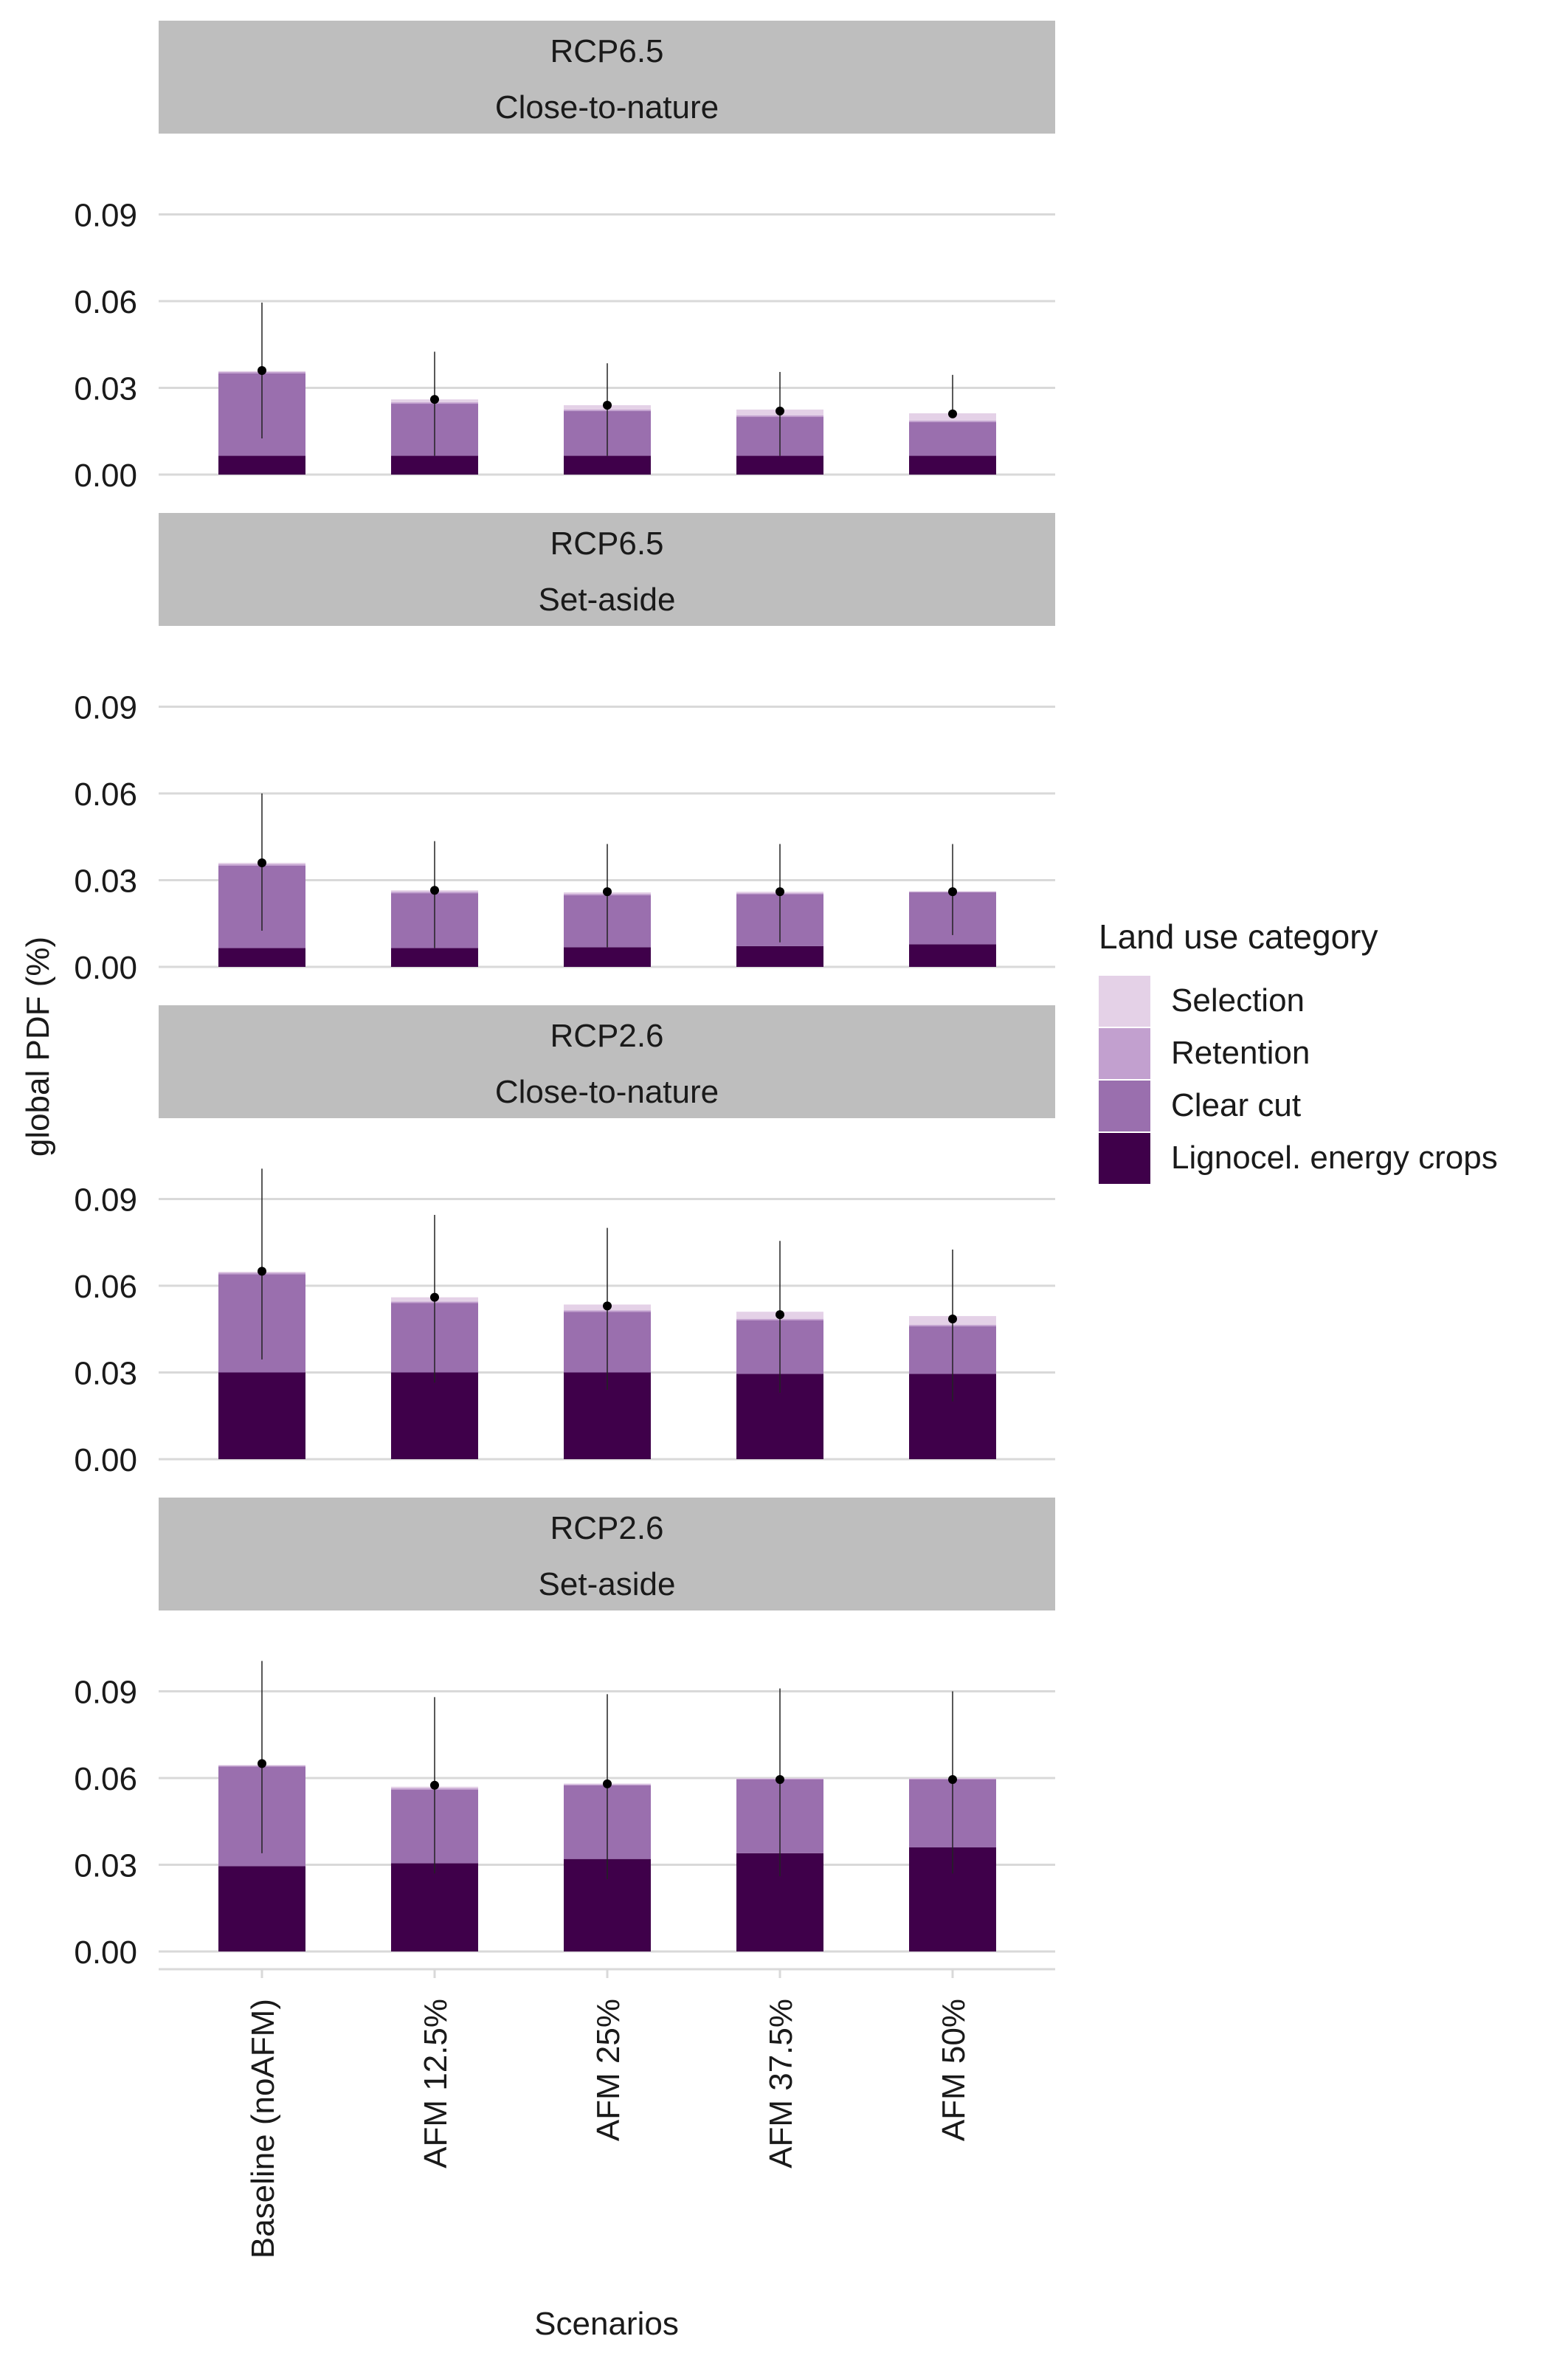 This screenshot has width=1568, height=2353. I want to click on facet-panel: RCP6.5 Set-aside 0.00 0.03 0.06 0.09, so click(564, 749).